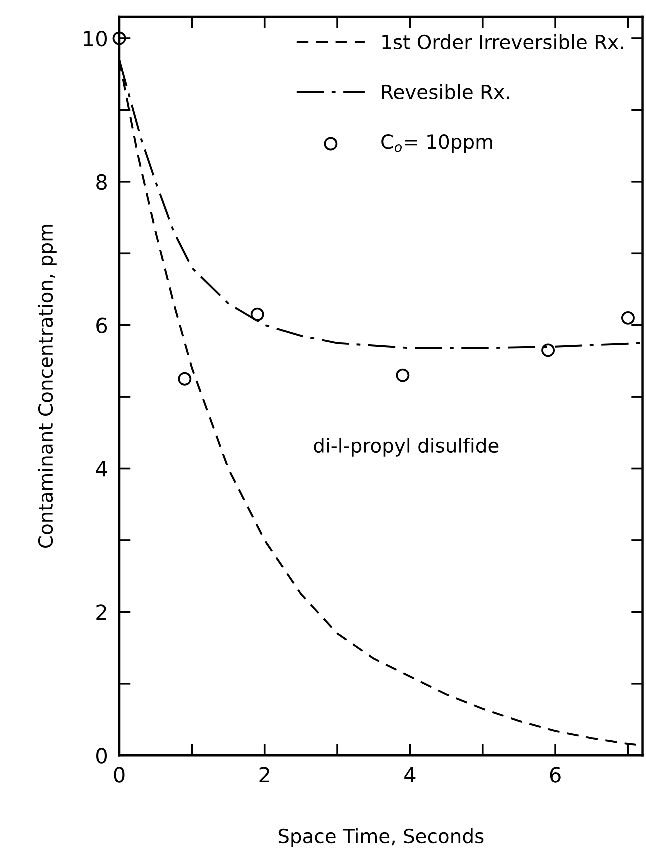 Image resolution: width=646 pixels, height=849 pixels. What do you see at coordinates (503, 42) in the screenshot?
I see `legend-label: 1st Order Irreversible Rx.` at bounding box center [503, 42].